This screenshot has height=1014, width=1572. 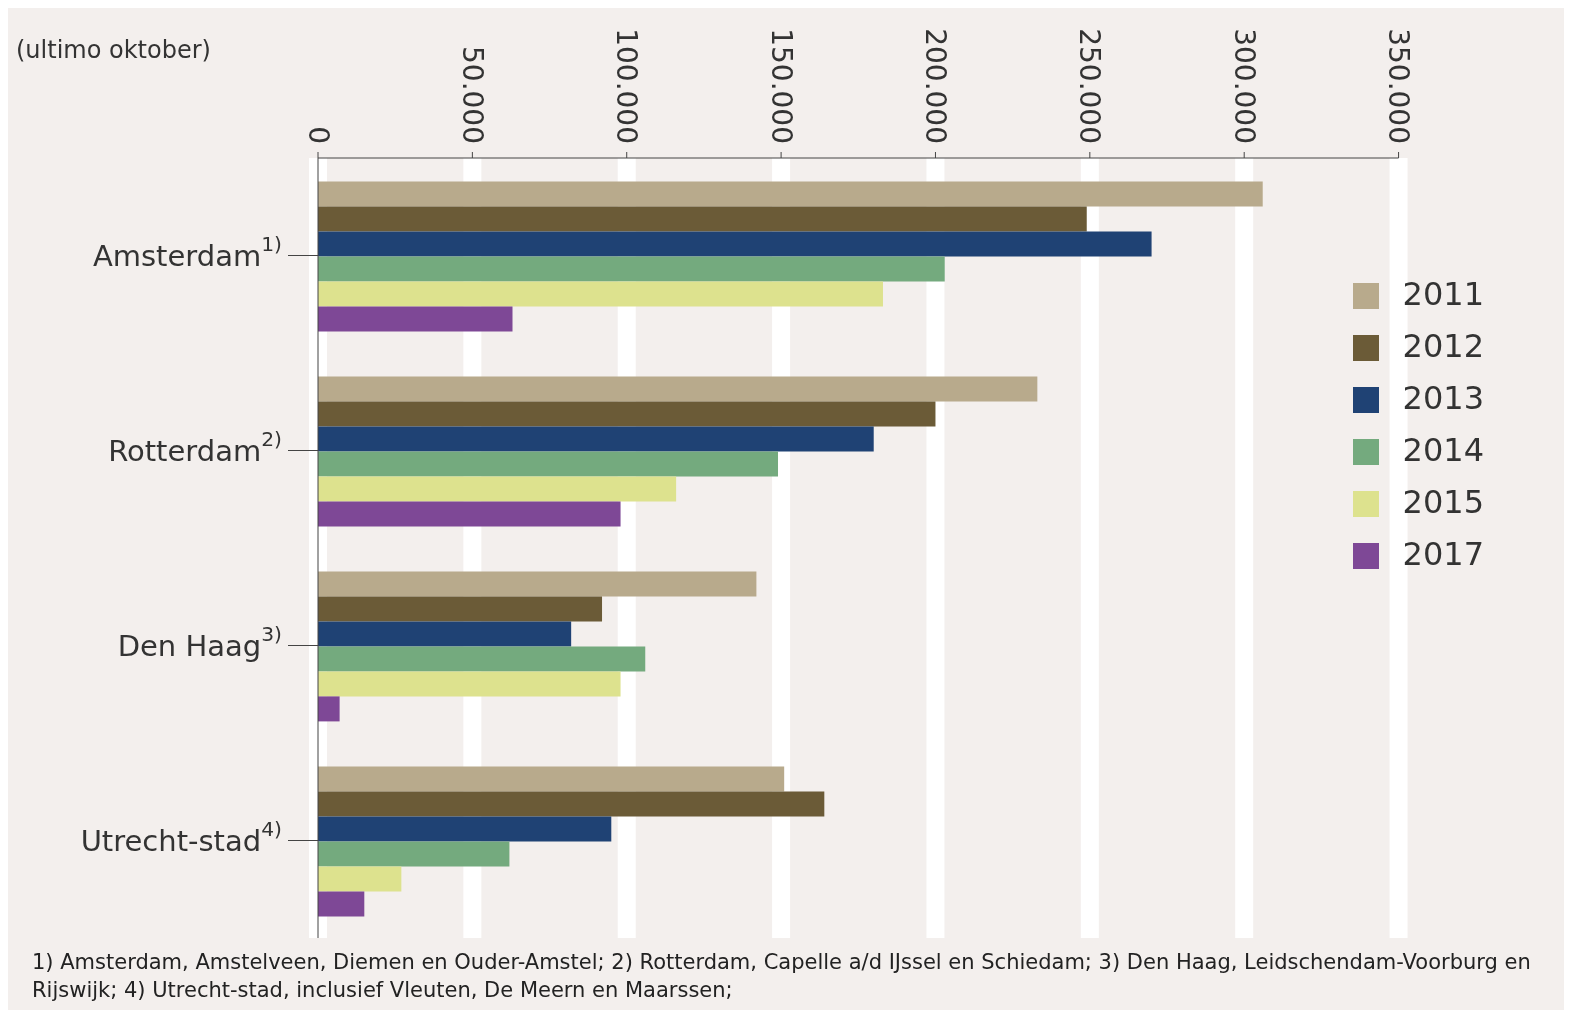 What do you see at coordinates (1443, 346) in the screenshot?
I see `legend-label: 2012` at bounding box center [1443, 346].